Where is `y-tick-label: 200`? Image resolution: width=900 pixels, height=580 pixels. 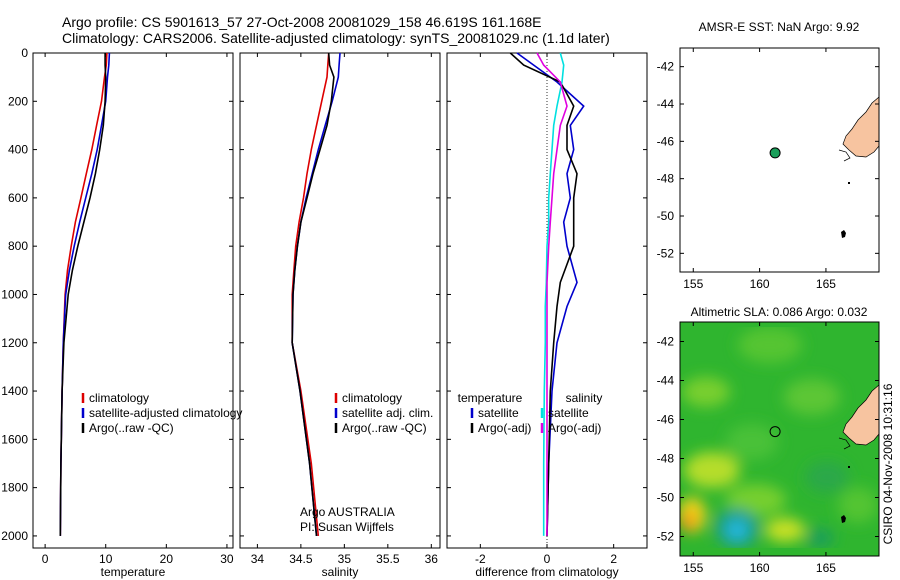 y-tick-label: 200 is located at coordinates (18, 101).